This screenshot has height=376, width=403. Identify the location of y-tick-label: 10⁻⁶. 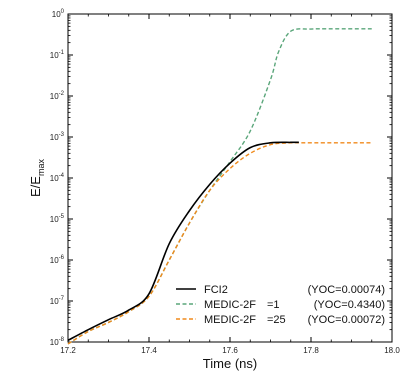
(57, 260).